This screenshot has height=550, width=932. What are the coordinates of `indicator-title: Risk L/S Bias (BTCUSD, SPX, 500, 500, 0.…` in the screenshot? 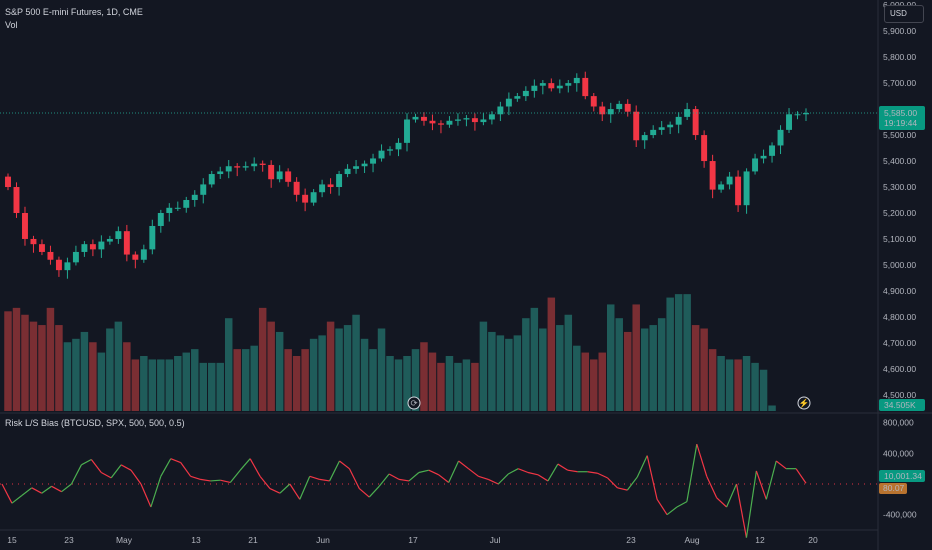 It's located at (95, 423).